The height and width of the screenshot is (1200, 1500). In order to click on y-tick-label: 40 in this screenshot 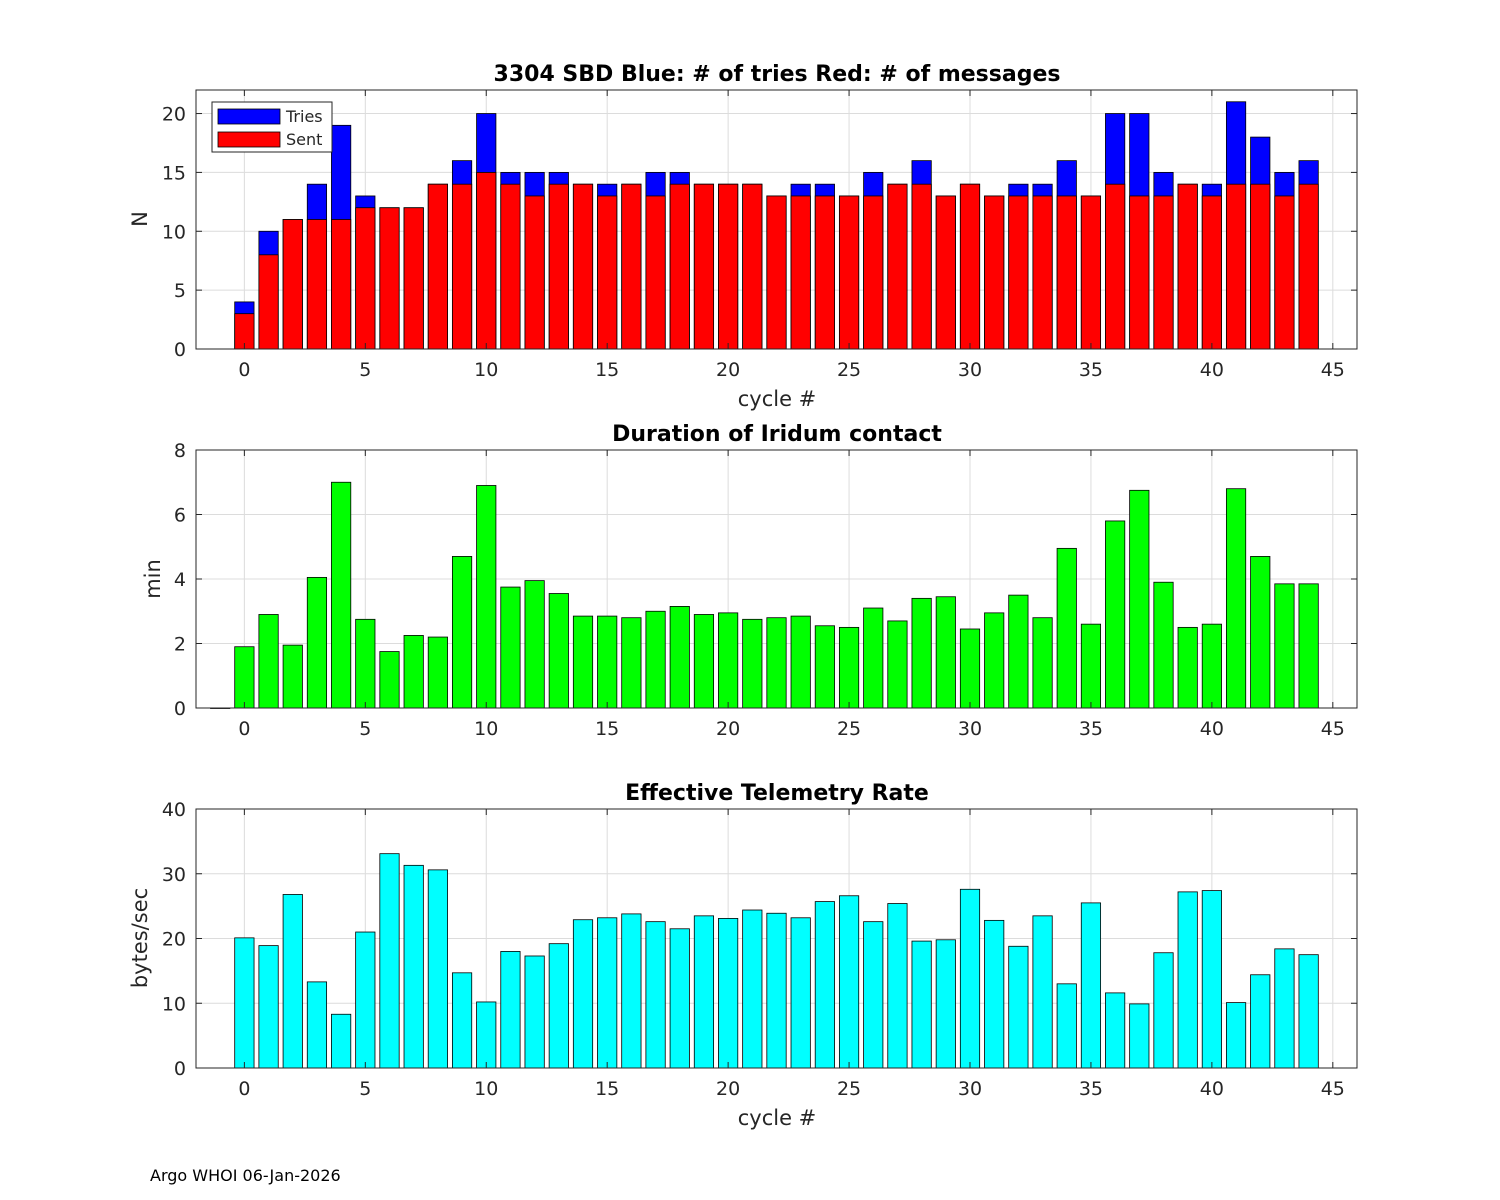, I will do `click(174, 810)`.